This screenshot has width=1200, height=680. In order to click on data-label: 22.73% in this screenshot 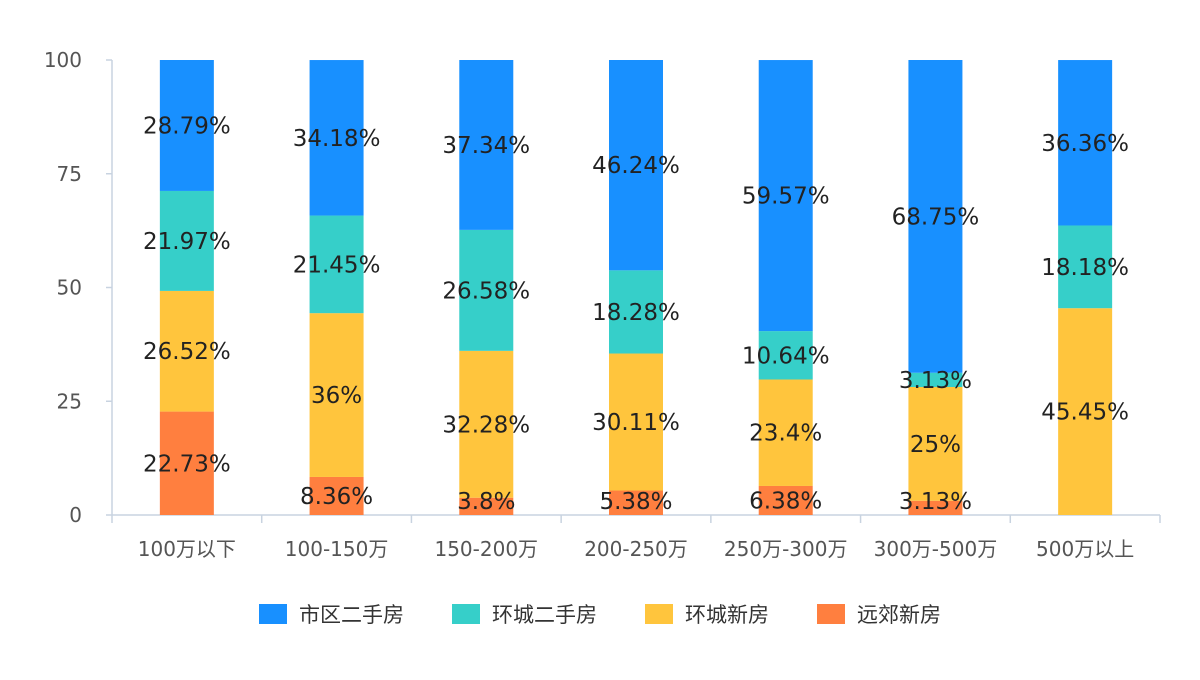, I will do `click(187, 464)`.